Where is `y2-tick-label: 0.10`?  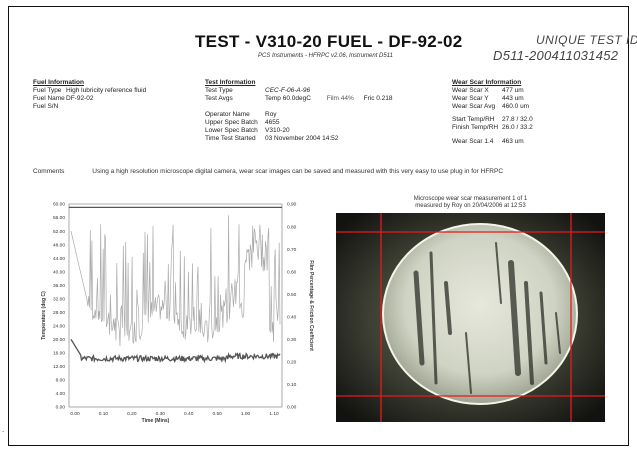
y2-tick-label: 0.10 is located at coordinates (292, 385).